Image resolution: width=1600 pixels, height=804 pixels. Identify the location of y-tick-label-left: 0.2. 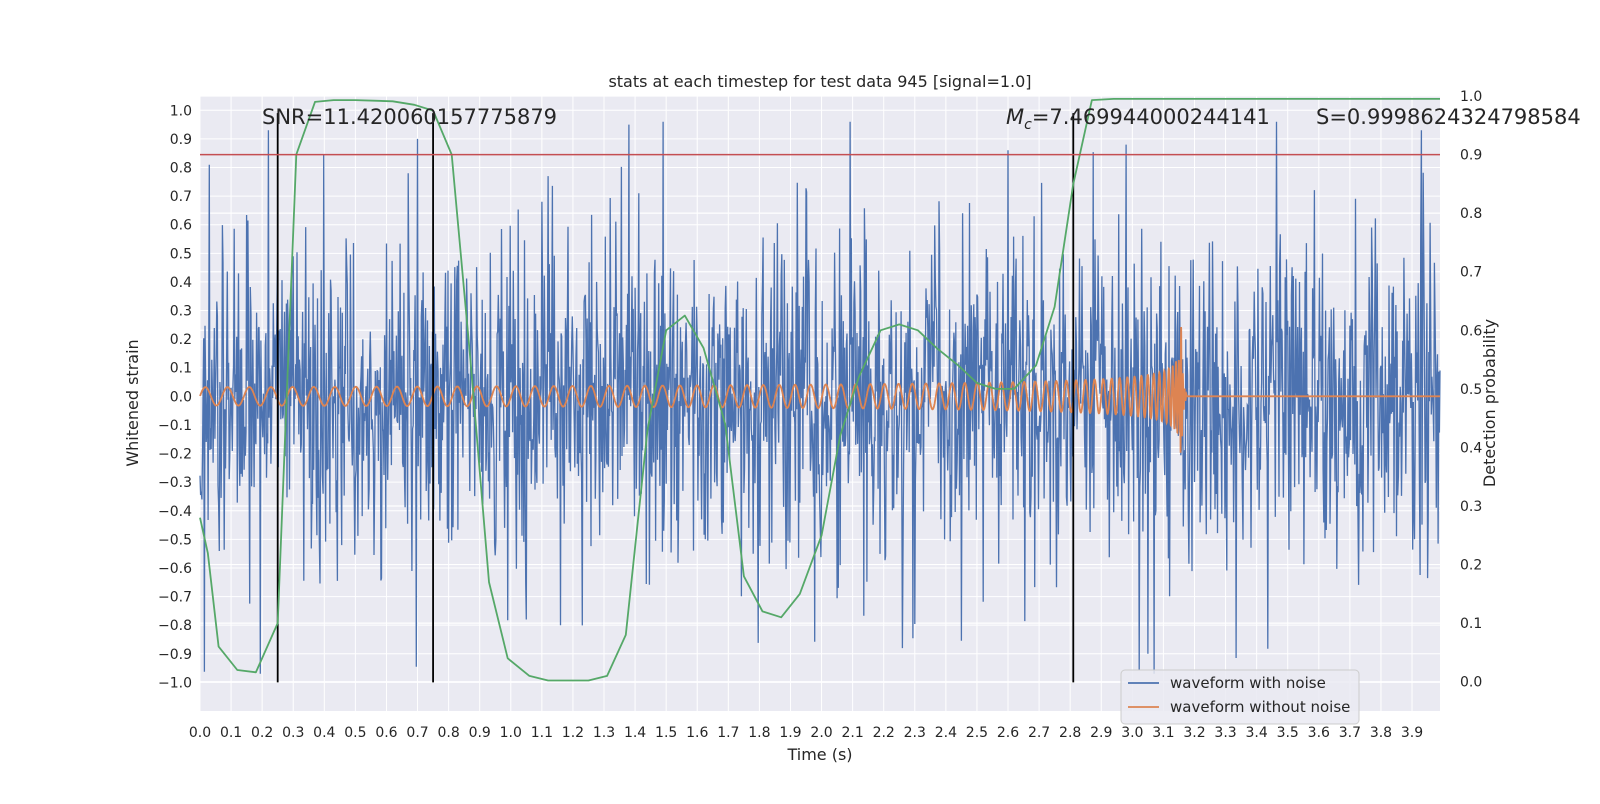
(181, 340).